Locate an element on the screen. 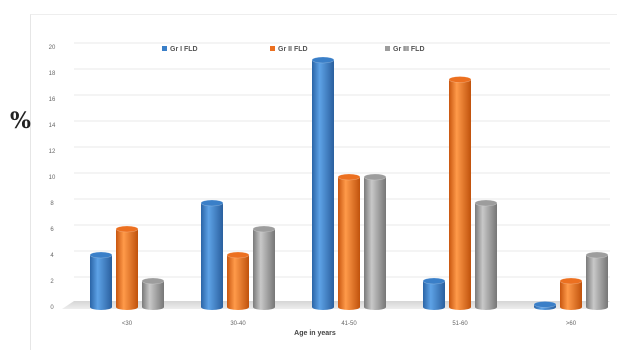 The image size is (627, 353). y-tick-label: 6 is located at coordinates (52, 230).